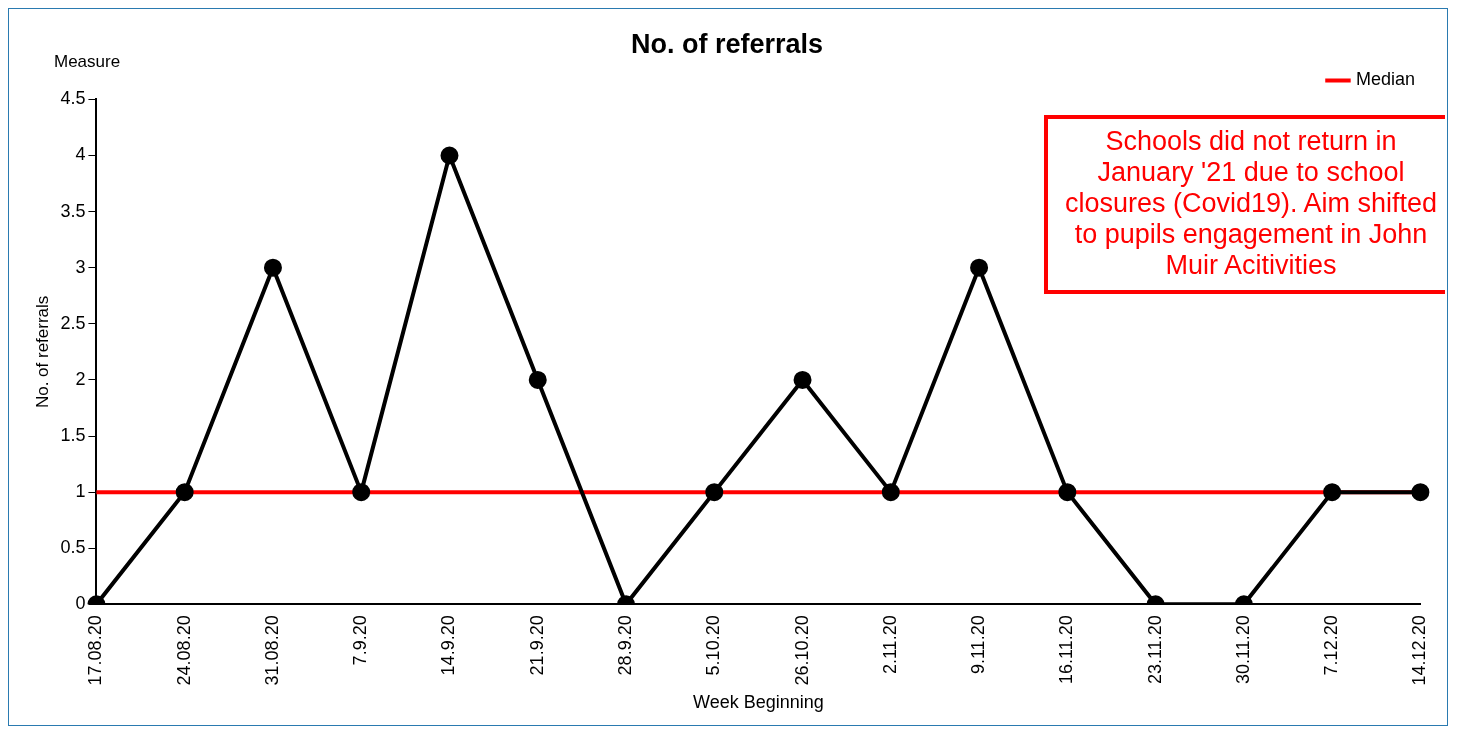 The width and height of the screenshot is (1458, 737). What do you see at coordinates (758, 702) in the screenshot?
I see `x-axis-title: Week Beginning` at bounding box center [758, 702].